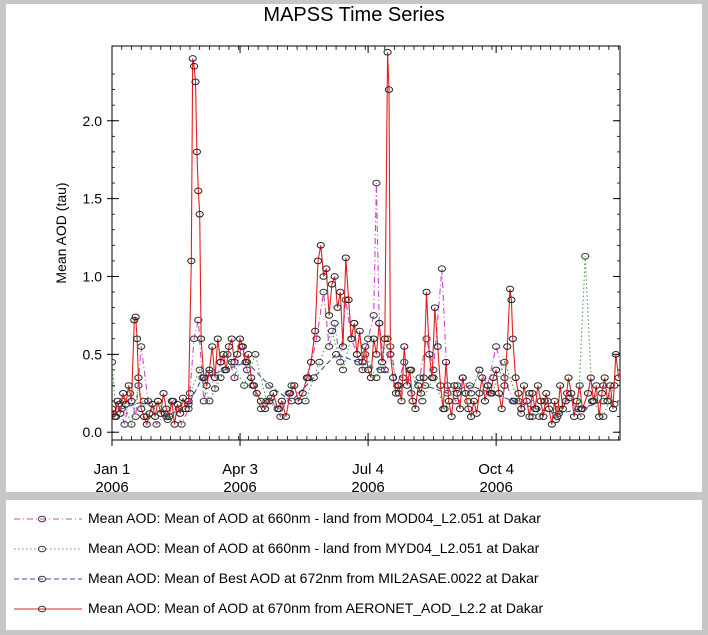 Image resolution: width=708 pixels, height=635 pixels. I want to click on x-tick-label: Jan 1, so click(112, 469).